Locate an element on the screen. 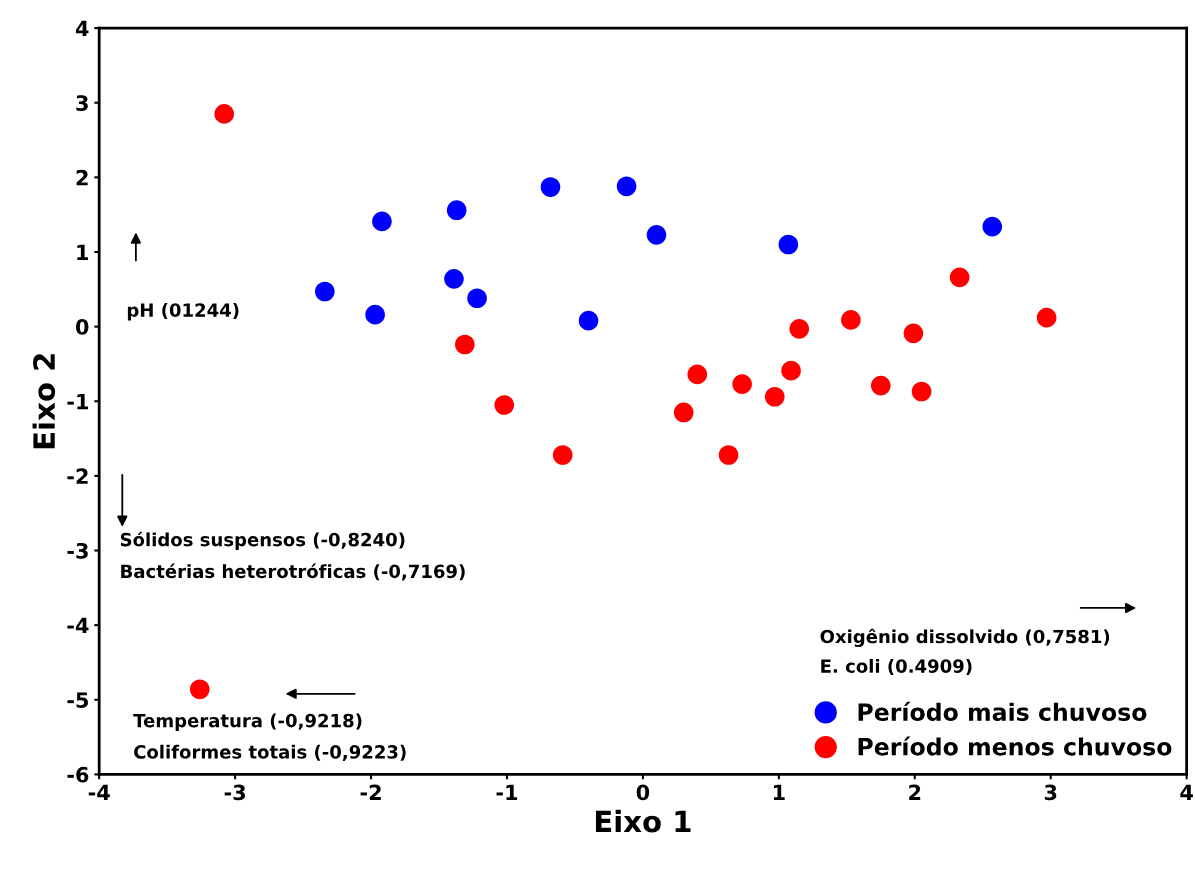  x-tick-label: -1 is located at coordinates (507, 792).